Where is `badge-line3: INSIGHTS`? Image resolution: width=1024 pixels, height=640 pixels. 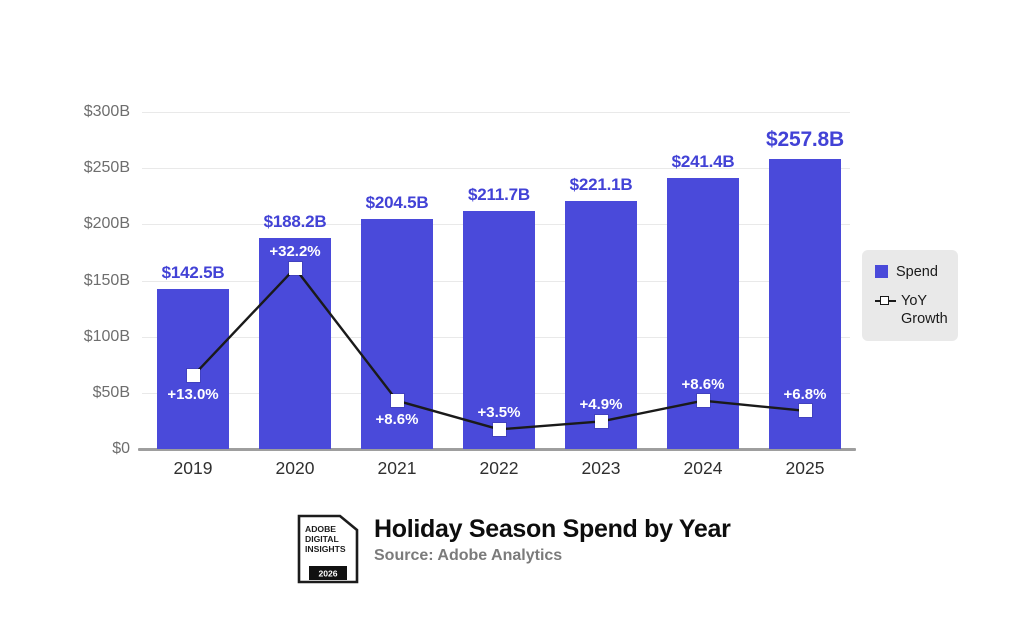
badge-line3: INSIGHTS is located at coordinates (325, 549).